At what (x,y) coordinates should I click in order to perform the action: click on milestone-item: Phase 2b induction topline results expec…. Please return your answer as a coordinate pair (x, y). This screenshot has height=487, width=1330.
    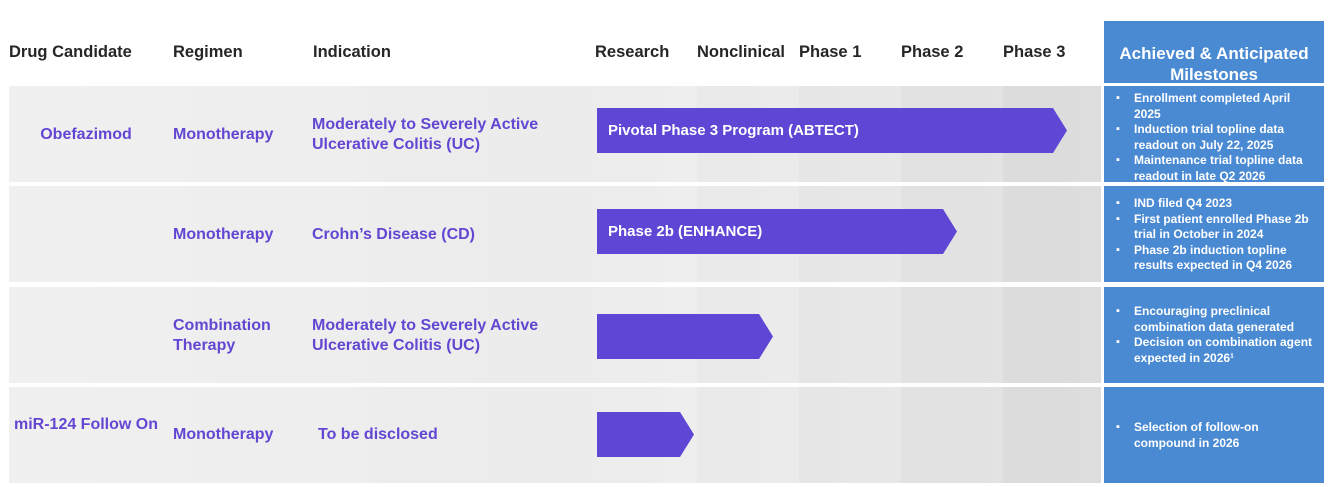
    Looking at the image, I should click on (1214, 258).